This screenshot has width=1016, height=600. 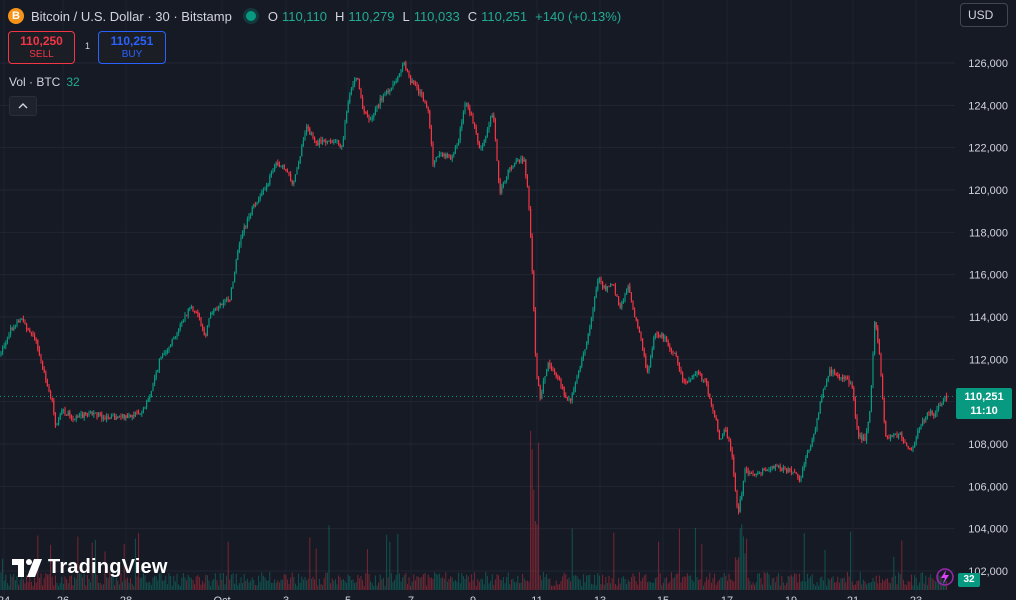 I want to click on tradingview-mark-icon, so click(x=27, y=567).